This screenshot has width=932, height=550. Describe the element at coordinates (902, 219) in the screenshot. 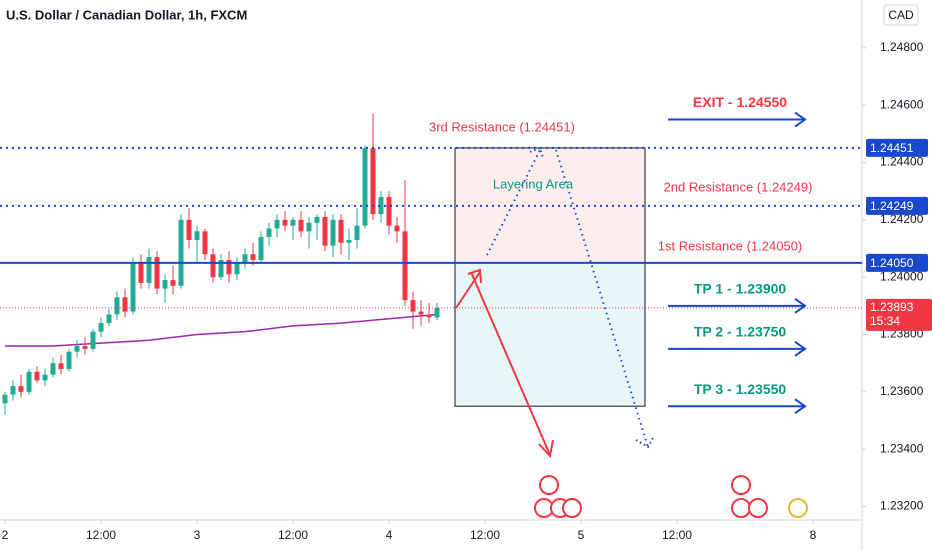

I see `y-tick-label: 1.24200` at that location.